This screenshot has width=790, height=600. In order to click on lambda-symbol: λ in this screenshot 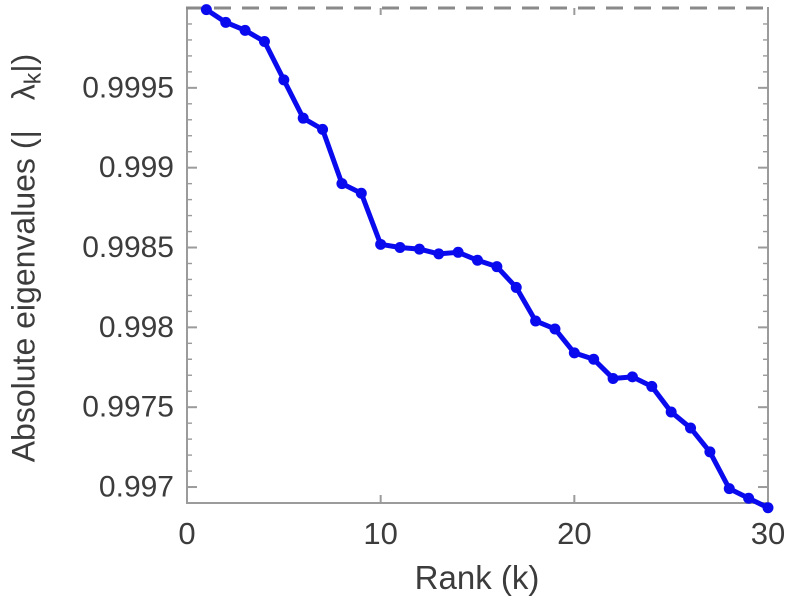, I will do `click(23, 92)`.